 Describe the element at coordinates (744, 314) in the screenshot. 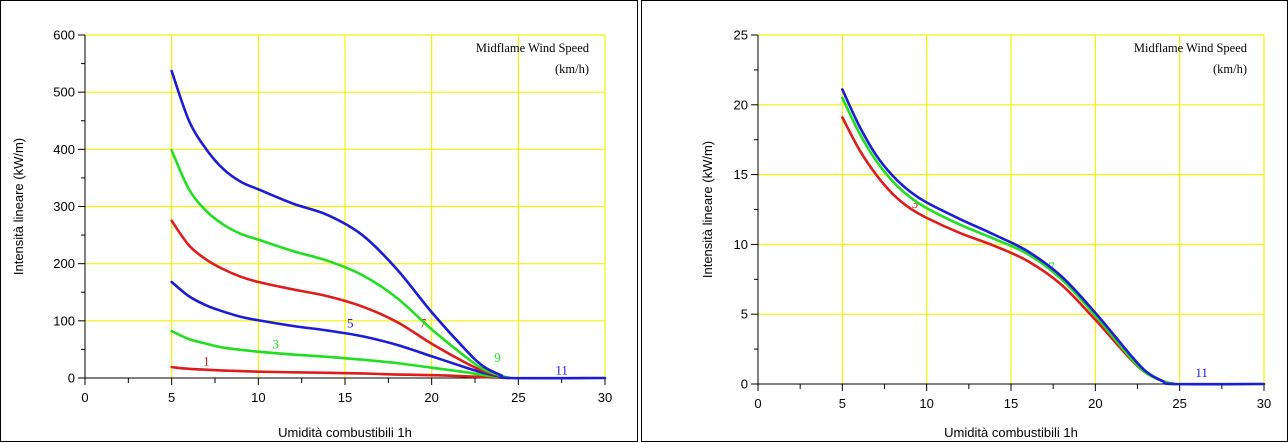

I see `c1-y-tick-label: 5` at that location.